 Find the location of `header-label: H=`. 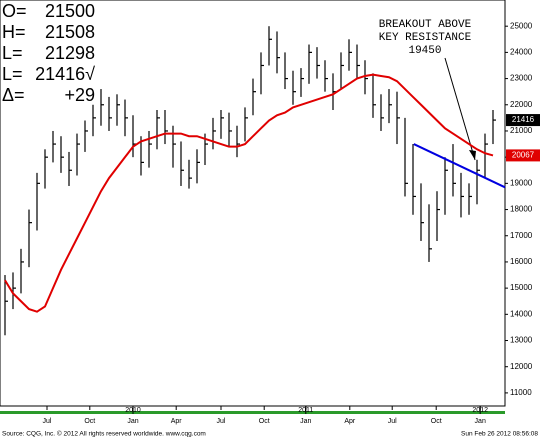

header-label: H= is located at coordinates (14, 32).